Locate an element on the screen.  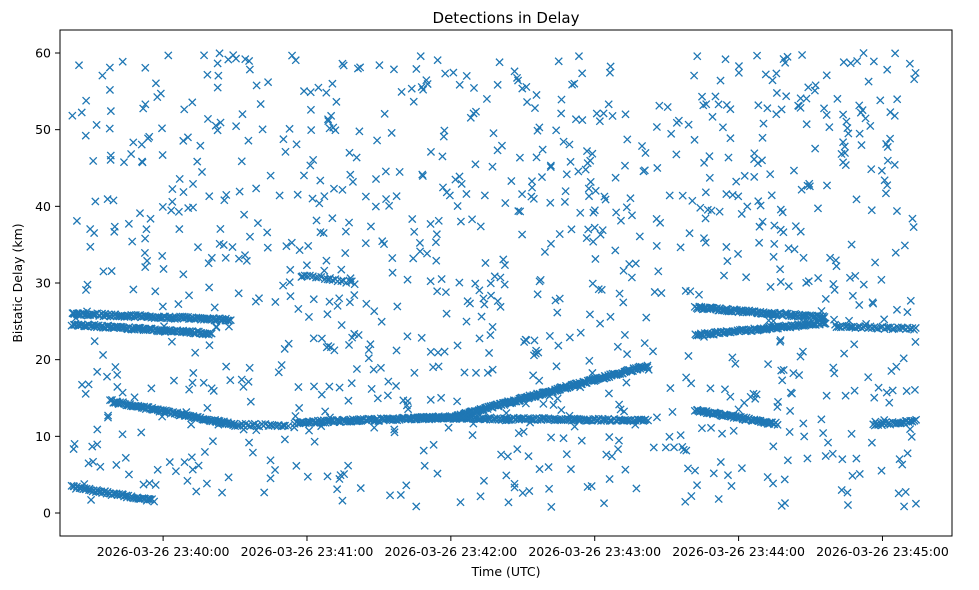
chart-title: Detections in Delay is located at coordinates (506, 18).